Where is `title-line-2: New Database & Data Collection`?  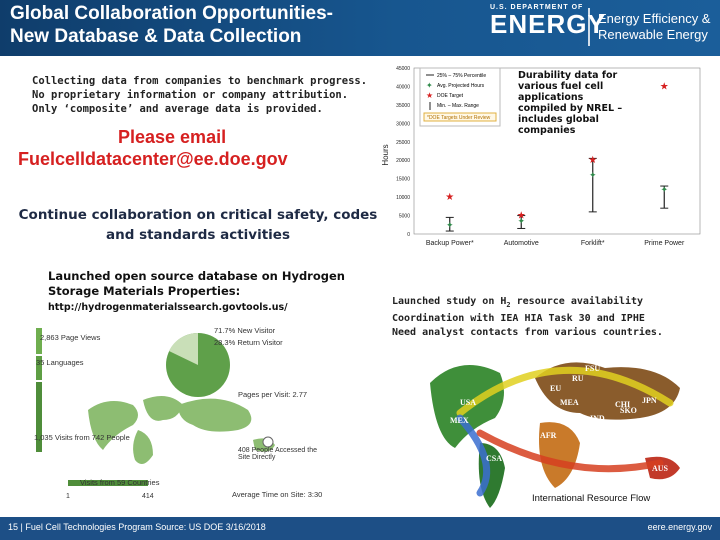 title-line-2: New Database & Data Collection is located at coordinates (156, 36).